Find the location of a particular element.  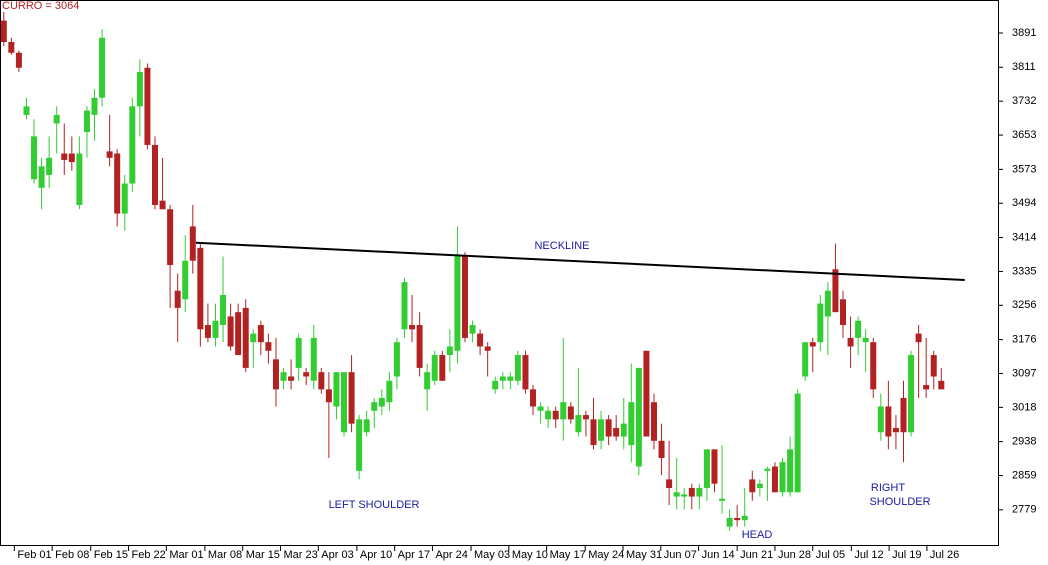

x-tick-label: Mar 08 is located at coordinates (225, 555).